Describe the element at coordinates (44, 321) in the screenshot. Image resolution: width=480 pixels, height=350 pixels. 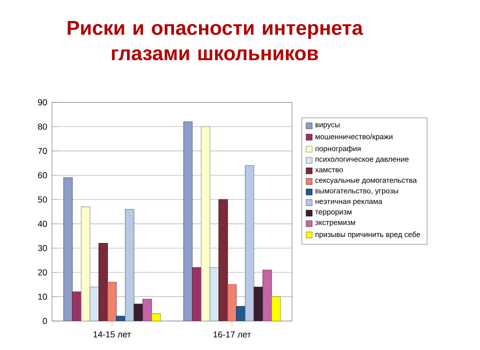
I see `y-tick-label: 0` at that location.